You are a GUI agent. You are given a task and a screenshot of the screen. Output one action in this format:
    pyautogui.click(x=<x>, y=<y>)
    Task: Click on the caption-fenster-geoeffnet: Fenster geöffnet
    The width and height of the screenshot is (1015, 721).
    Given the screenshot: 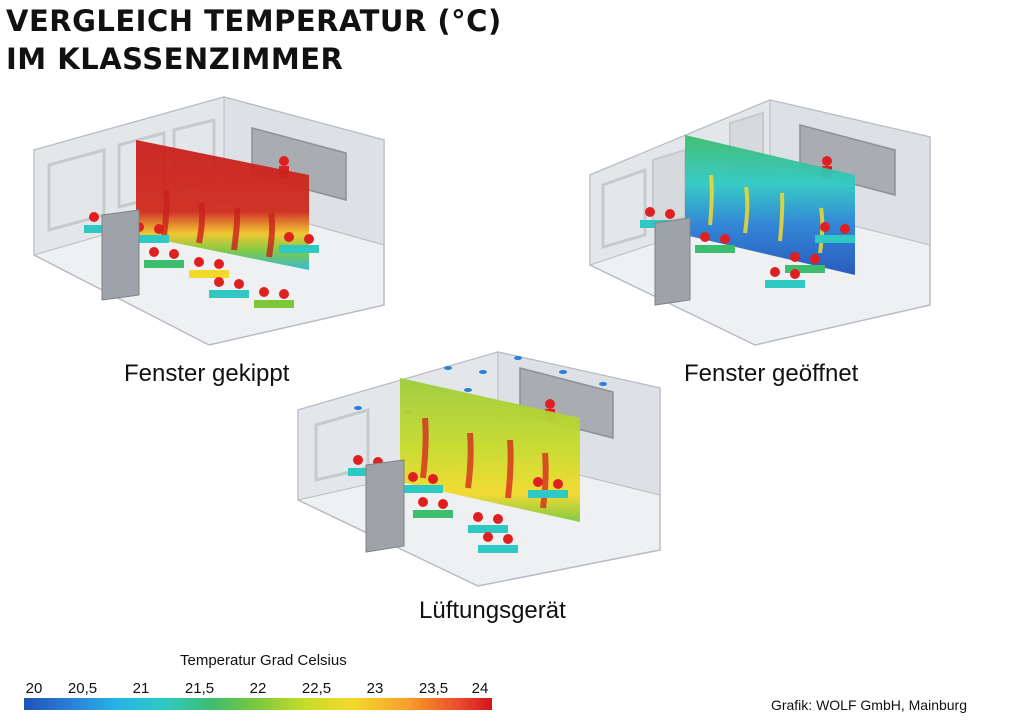 What is the action you would take?
    pyautogui.click(x=771, y=373)
    